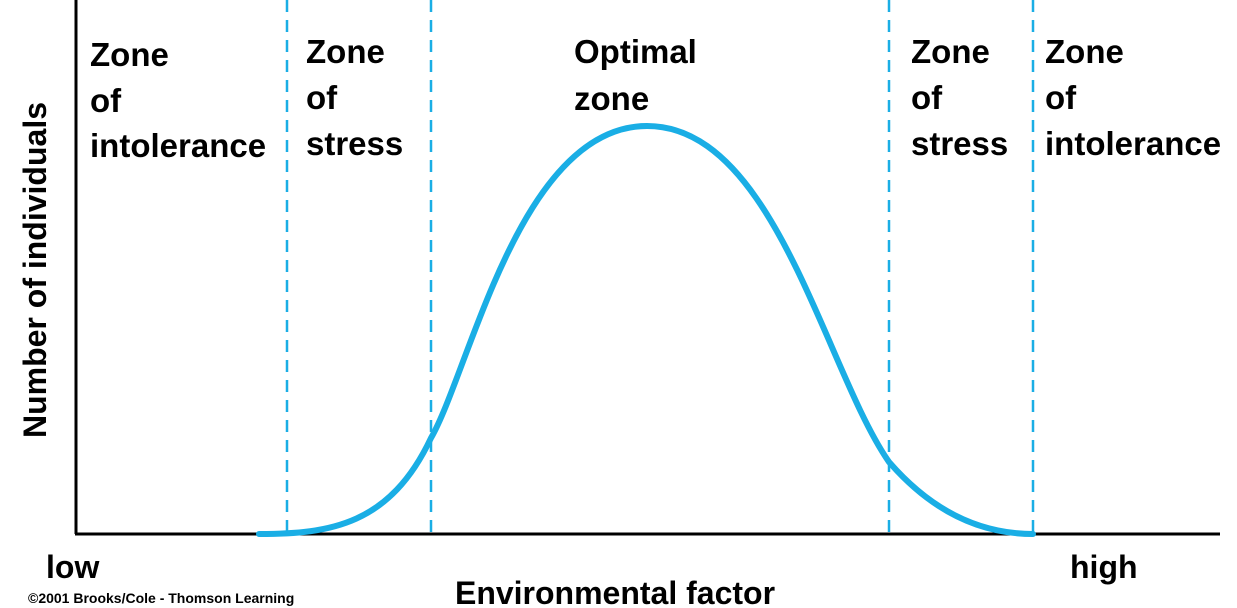 This screenshot has height=608, width=1237. What do you see at coordinates (72, 567) in the screenshot?
I see `x-axis-low-label: low` at bounding box center [72, 567].